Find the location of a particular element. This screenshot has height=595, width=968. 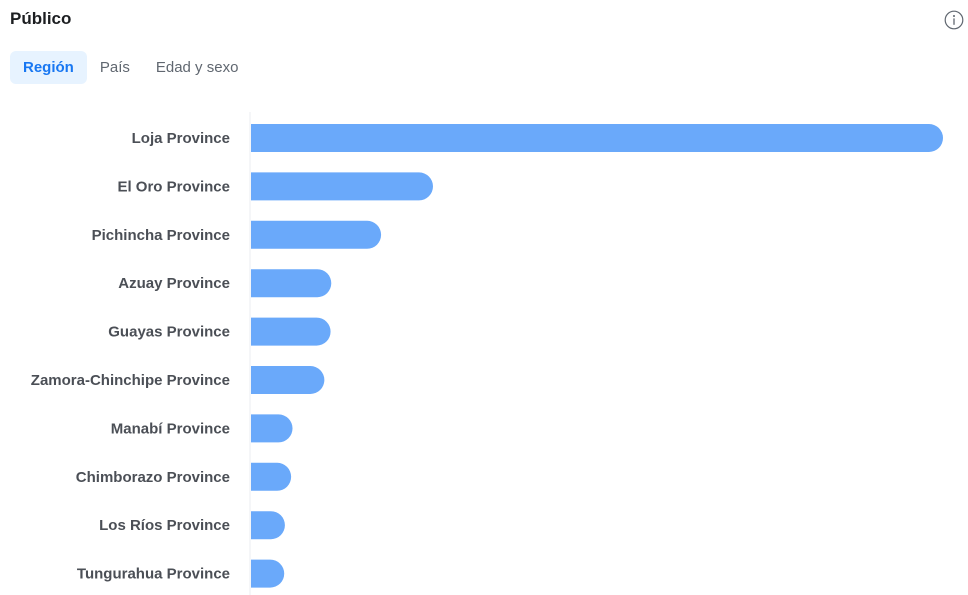

tab-bar: Región País Edad y sexo is located at coordinates (130, 67).